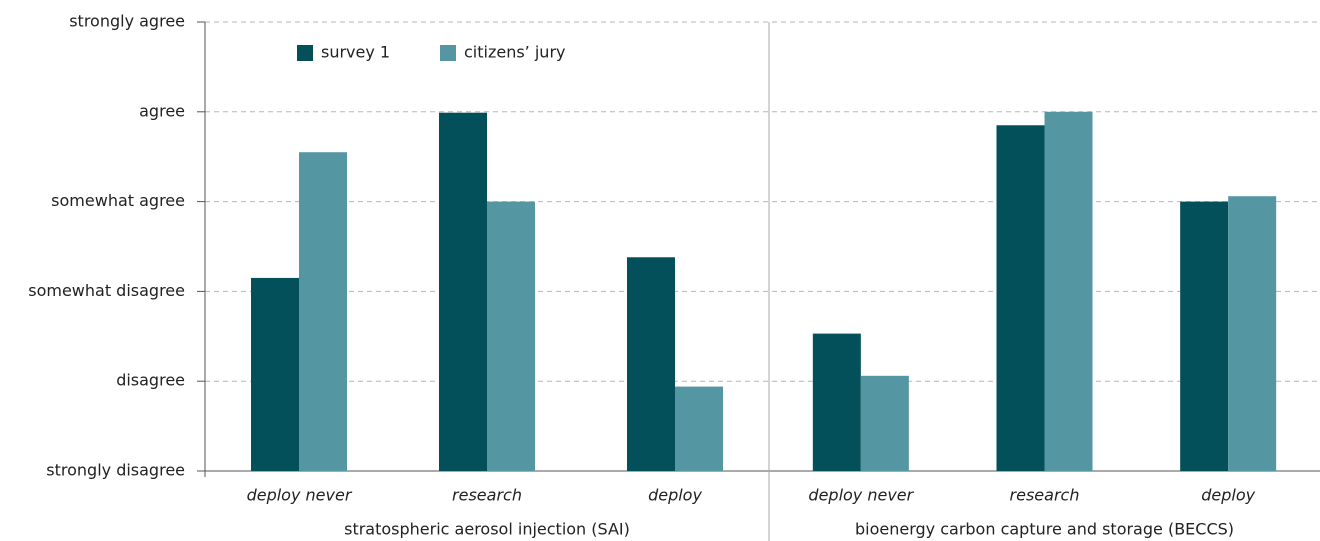 Image resolution: width=1320 pixels, height=541 pixels. Describe the element at coordinates (127, 21) in the screenshot. I see `y-tick-label: strongly agree` at that location.